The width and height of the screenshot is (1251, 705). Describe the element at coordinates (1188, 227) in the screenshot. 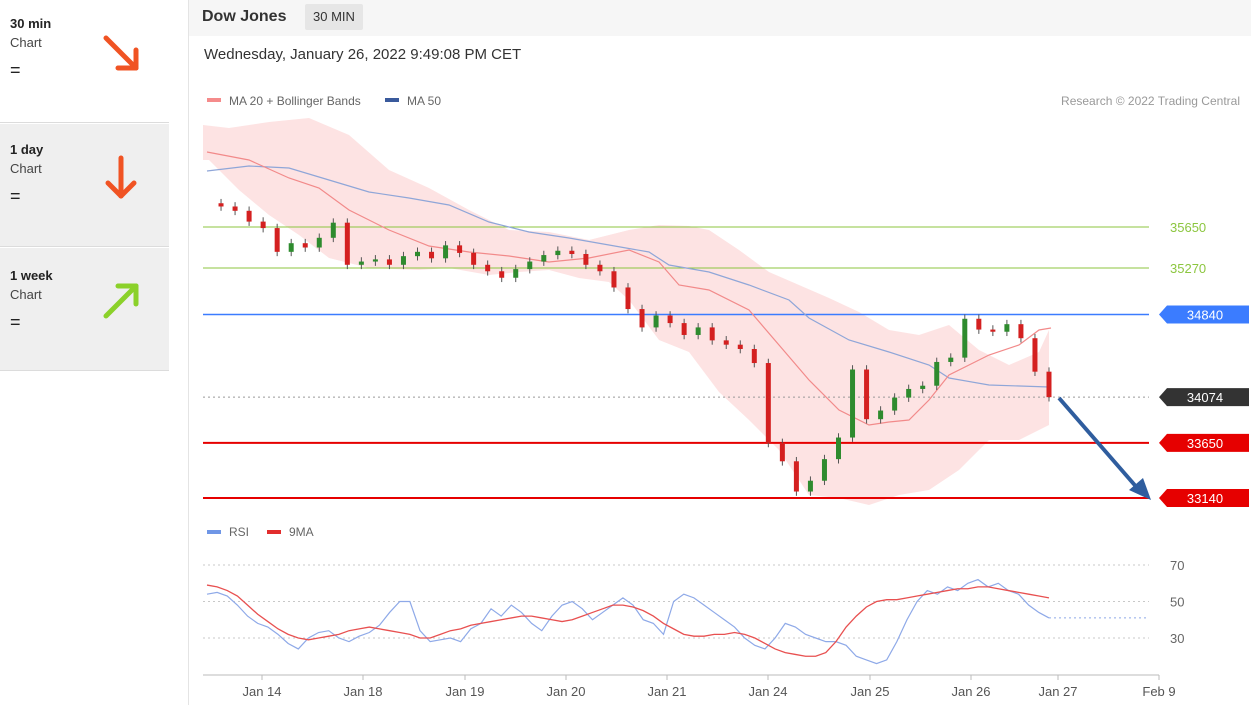

I see `level-label: 35650` at that location.